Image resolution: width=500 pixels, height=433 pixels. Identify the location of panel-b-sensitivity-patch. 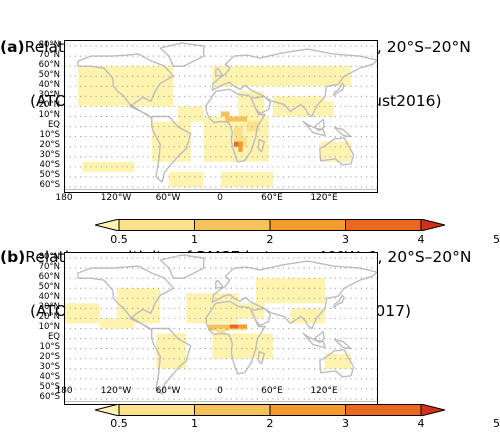
(242, 346).